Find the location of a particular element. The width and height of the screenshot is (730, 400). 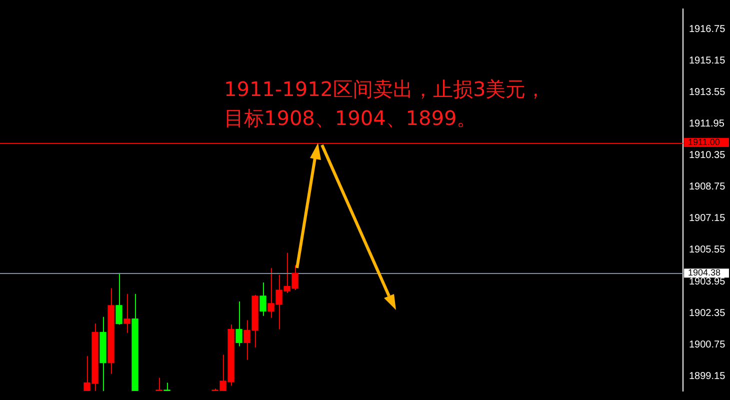

y-tick-label: 1916.75 is located at coordinates (707, 29).